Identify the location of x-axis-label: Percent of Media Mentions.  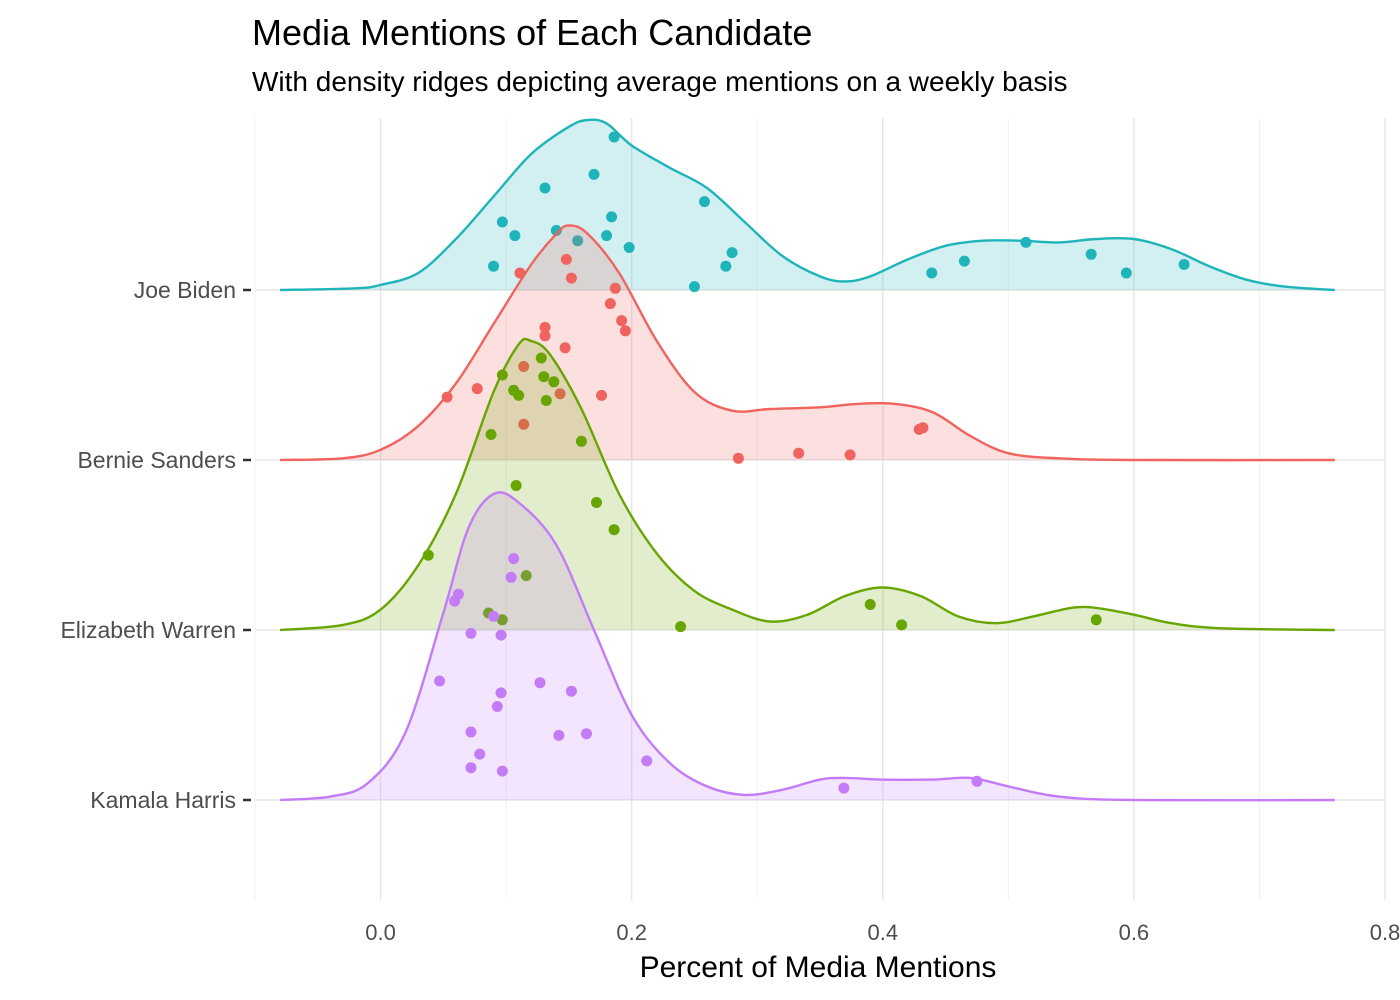
(818, 967).